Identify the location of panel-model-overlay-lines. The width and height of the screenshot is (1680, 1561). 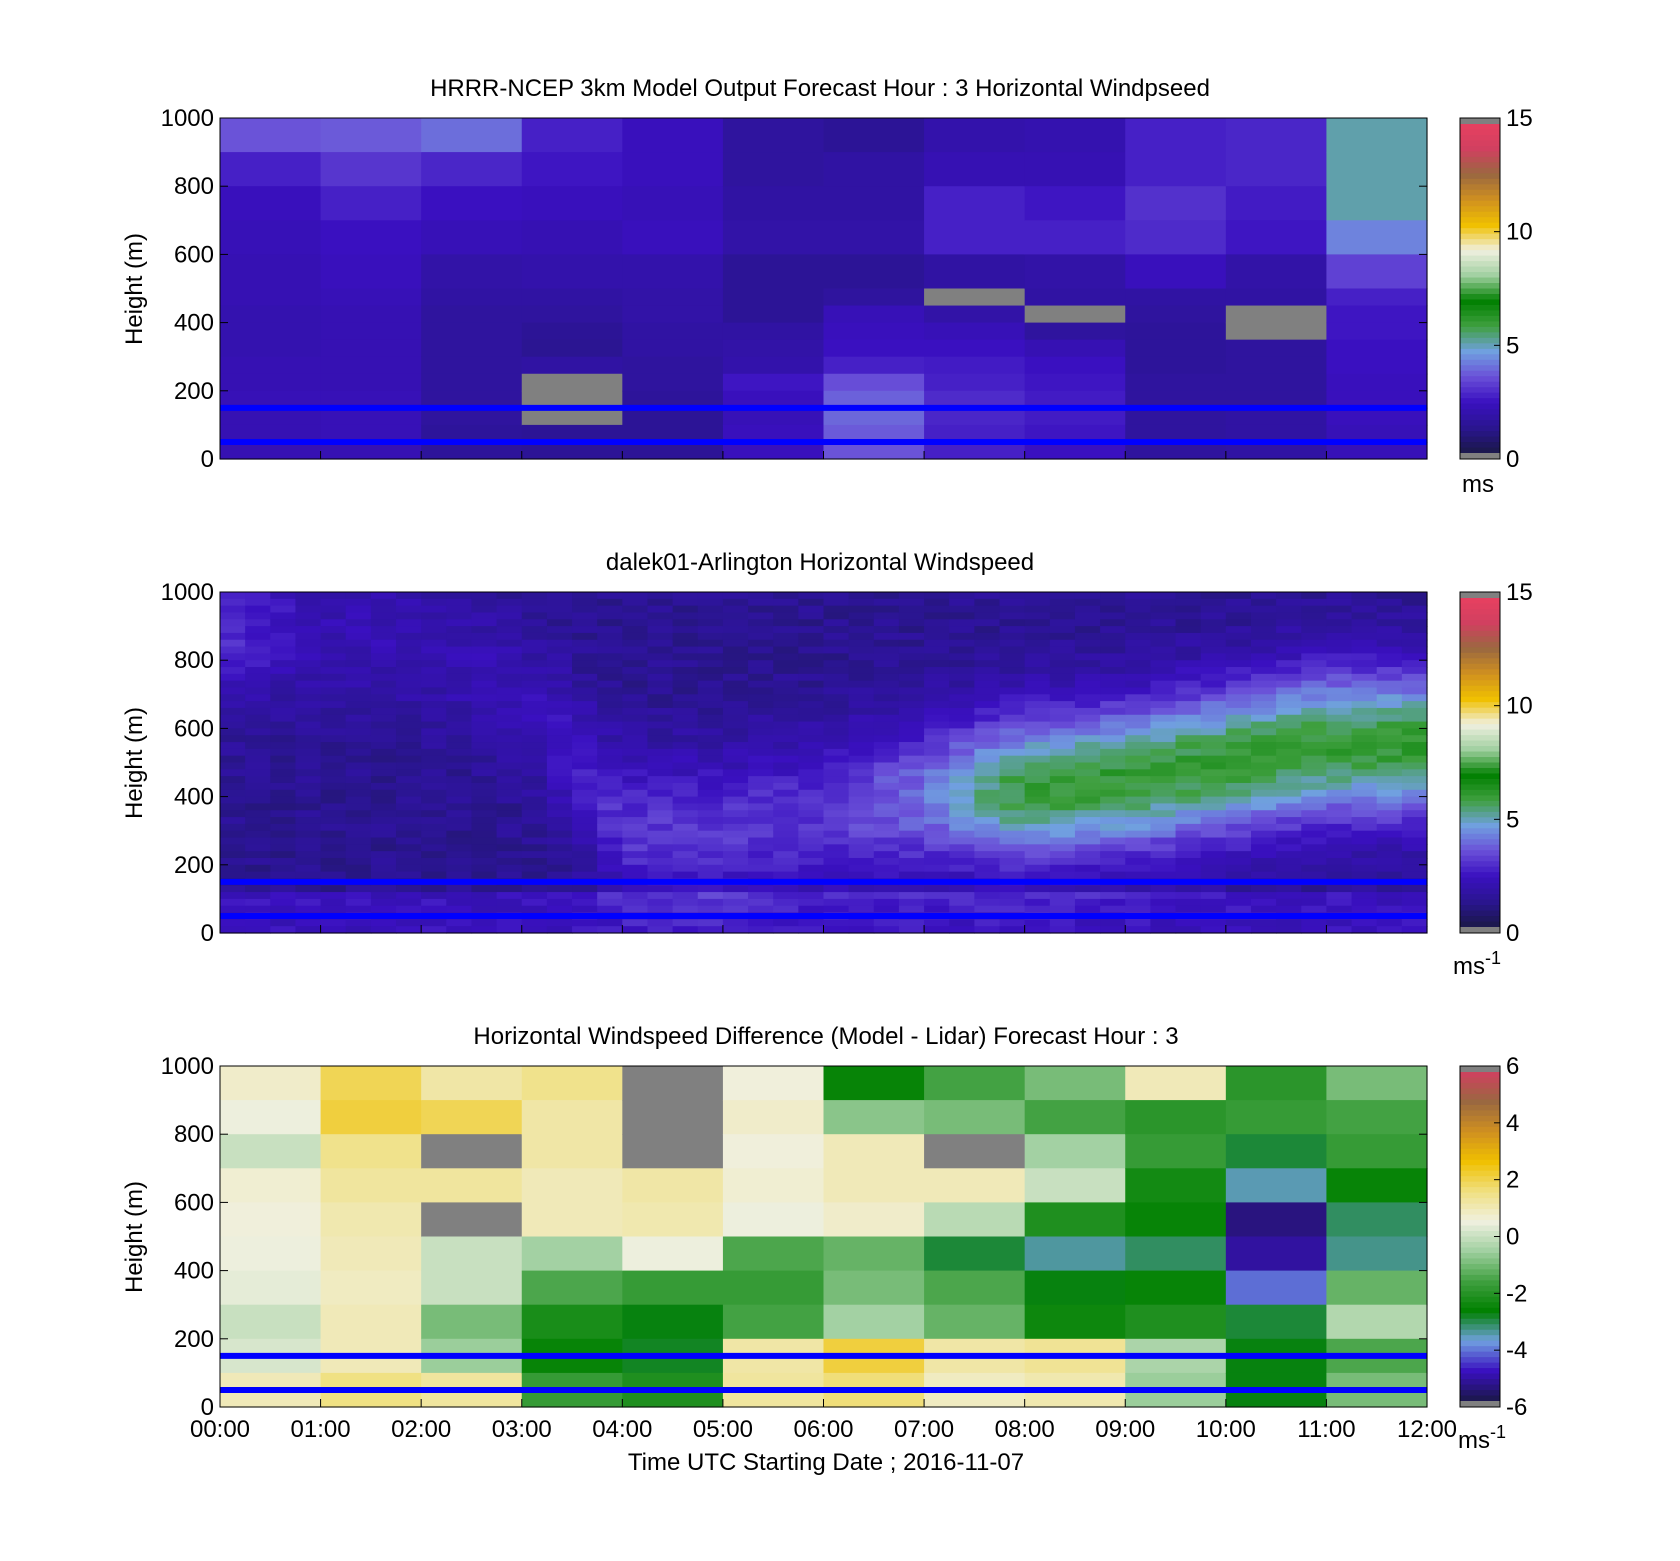
(823, 424).